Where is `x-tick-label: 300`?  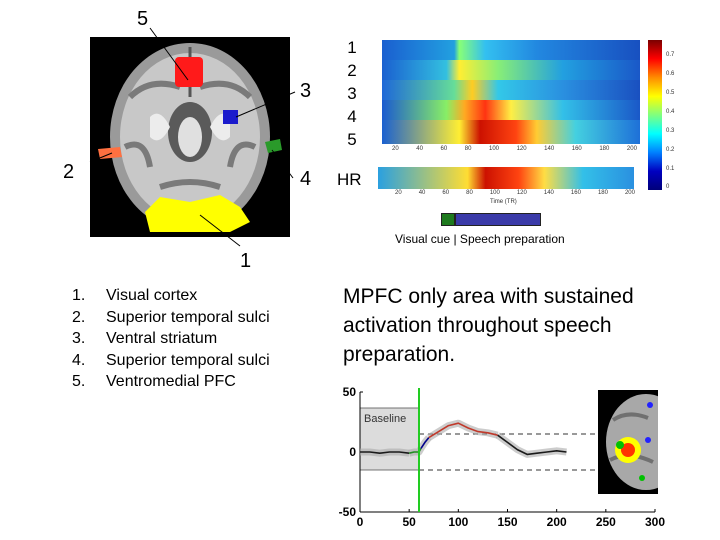
x-tick-label: 300 is located at coordinates (655, 522).